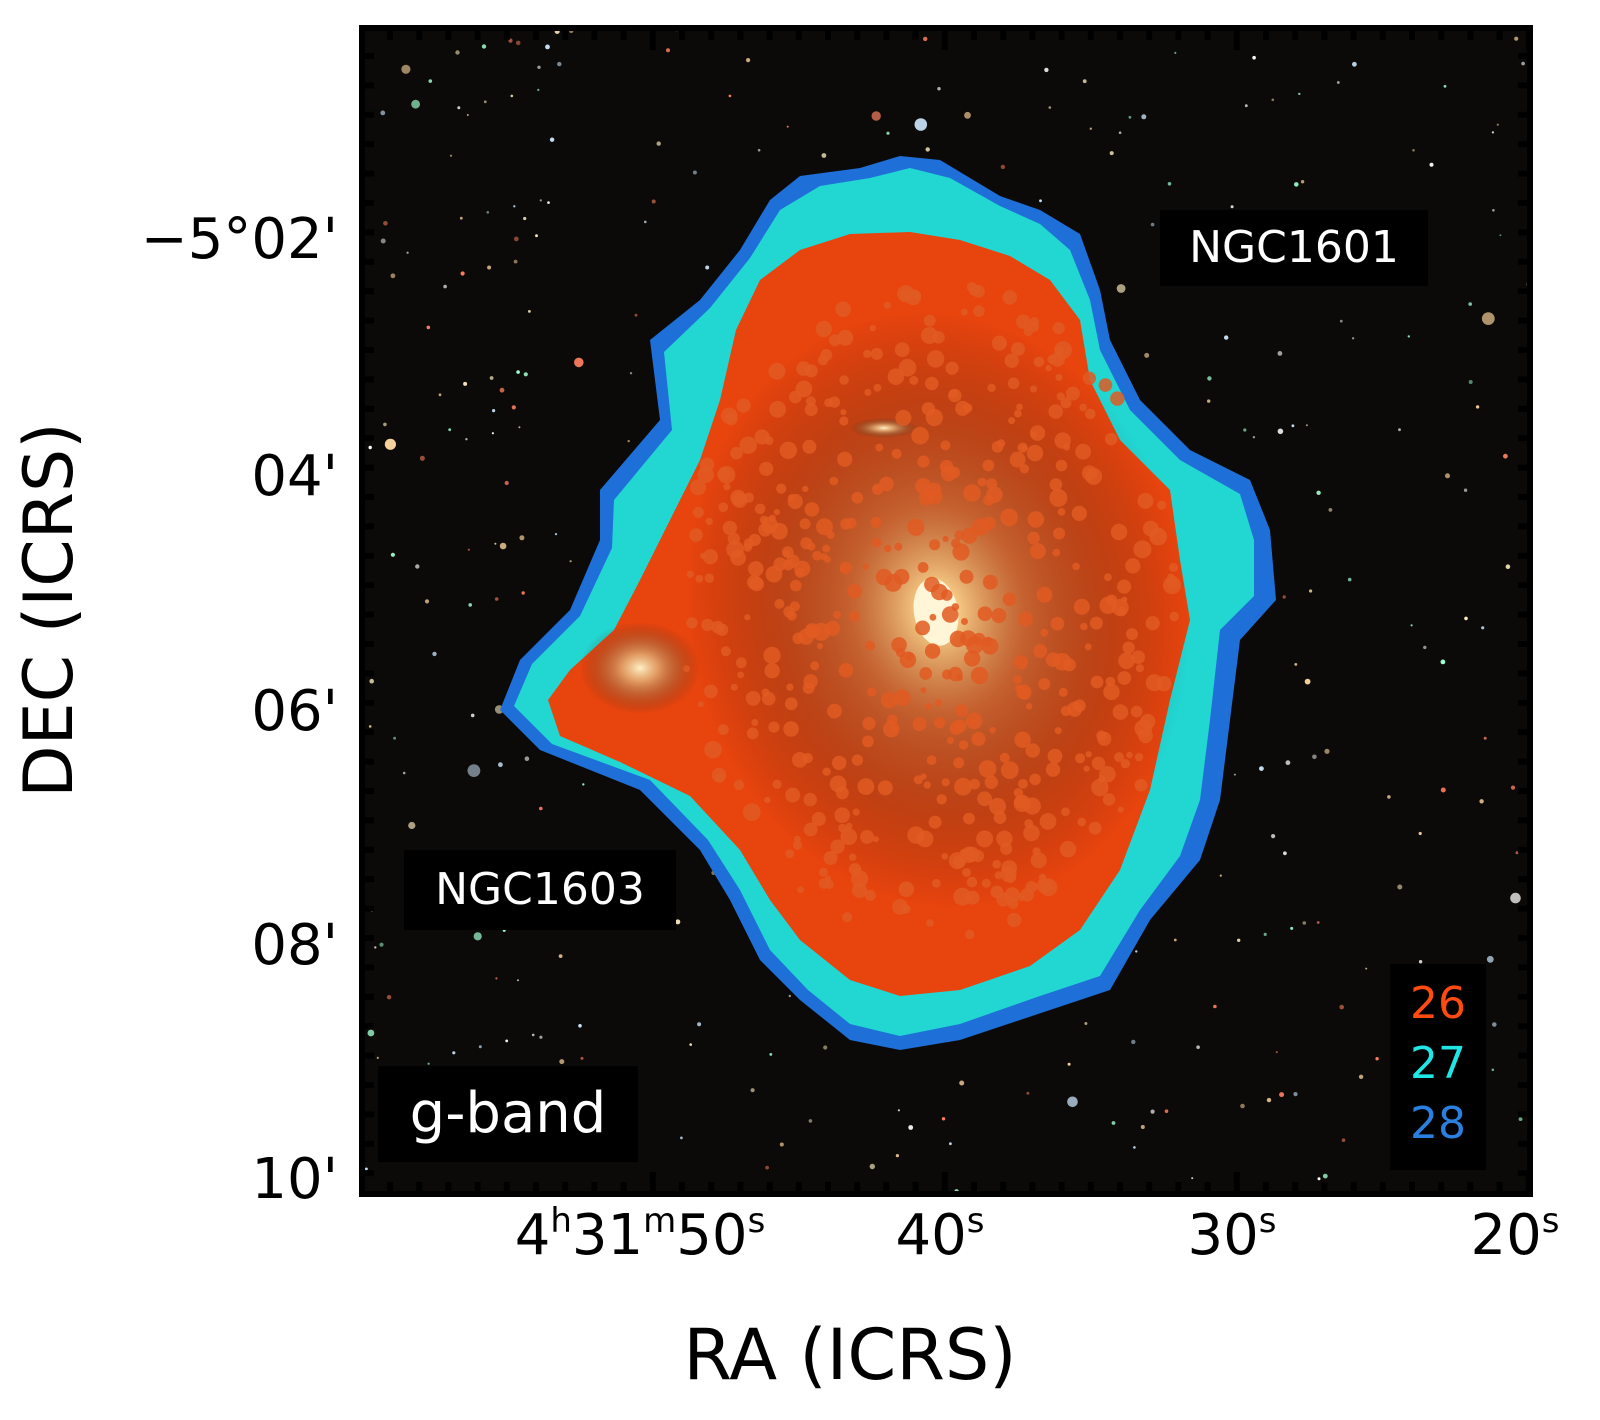 The image size is (1600, 1420). Describe the element at coordinates (932, 610) in the screenshot. I see `masked-sources` at that location.